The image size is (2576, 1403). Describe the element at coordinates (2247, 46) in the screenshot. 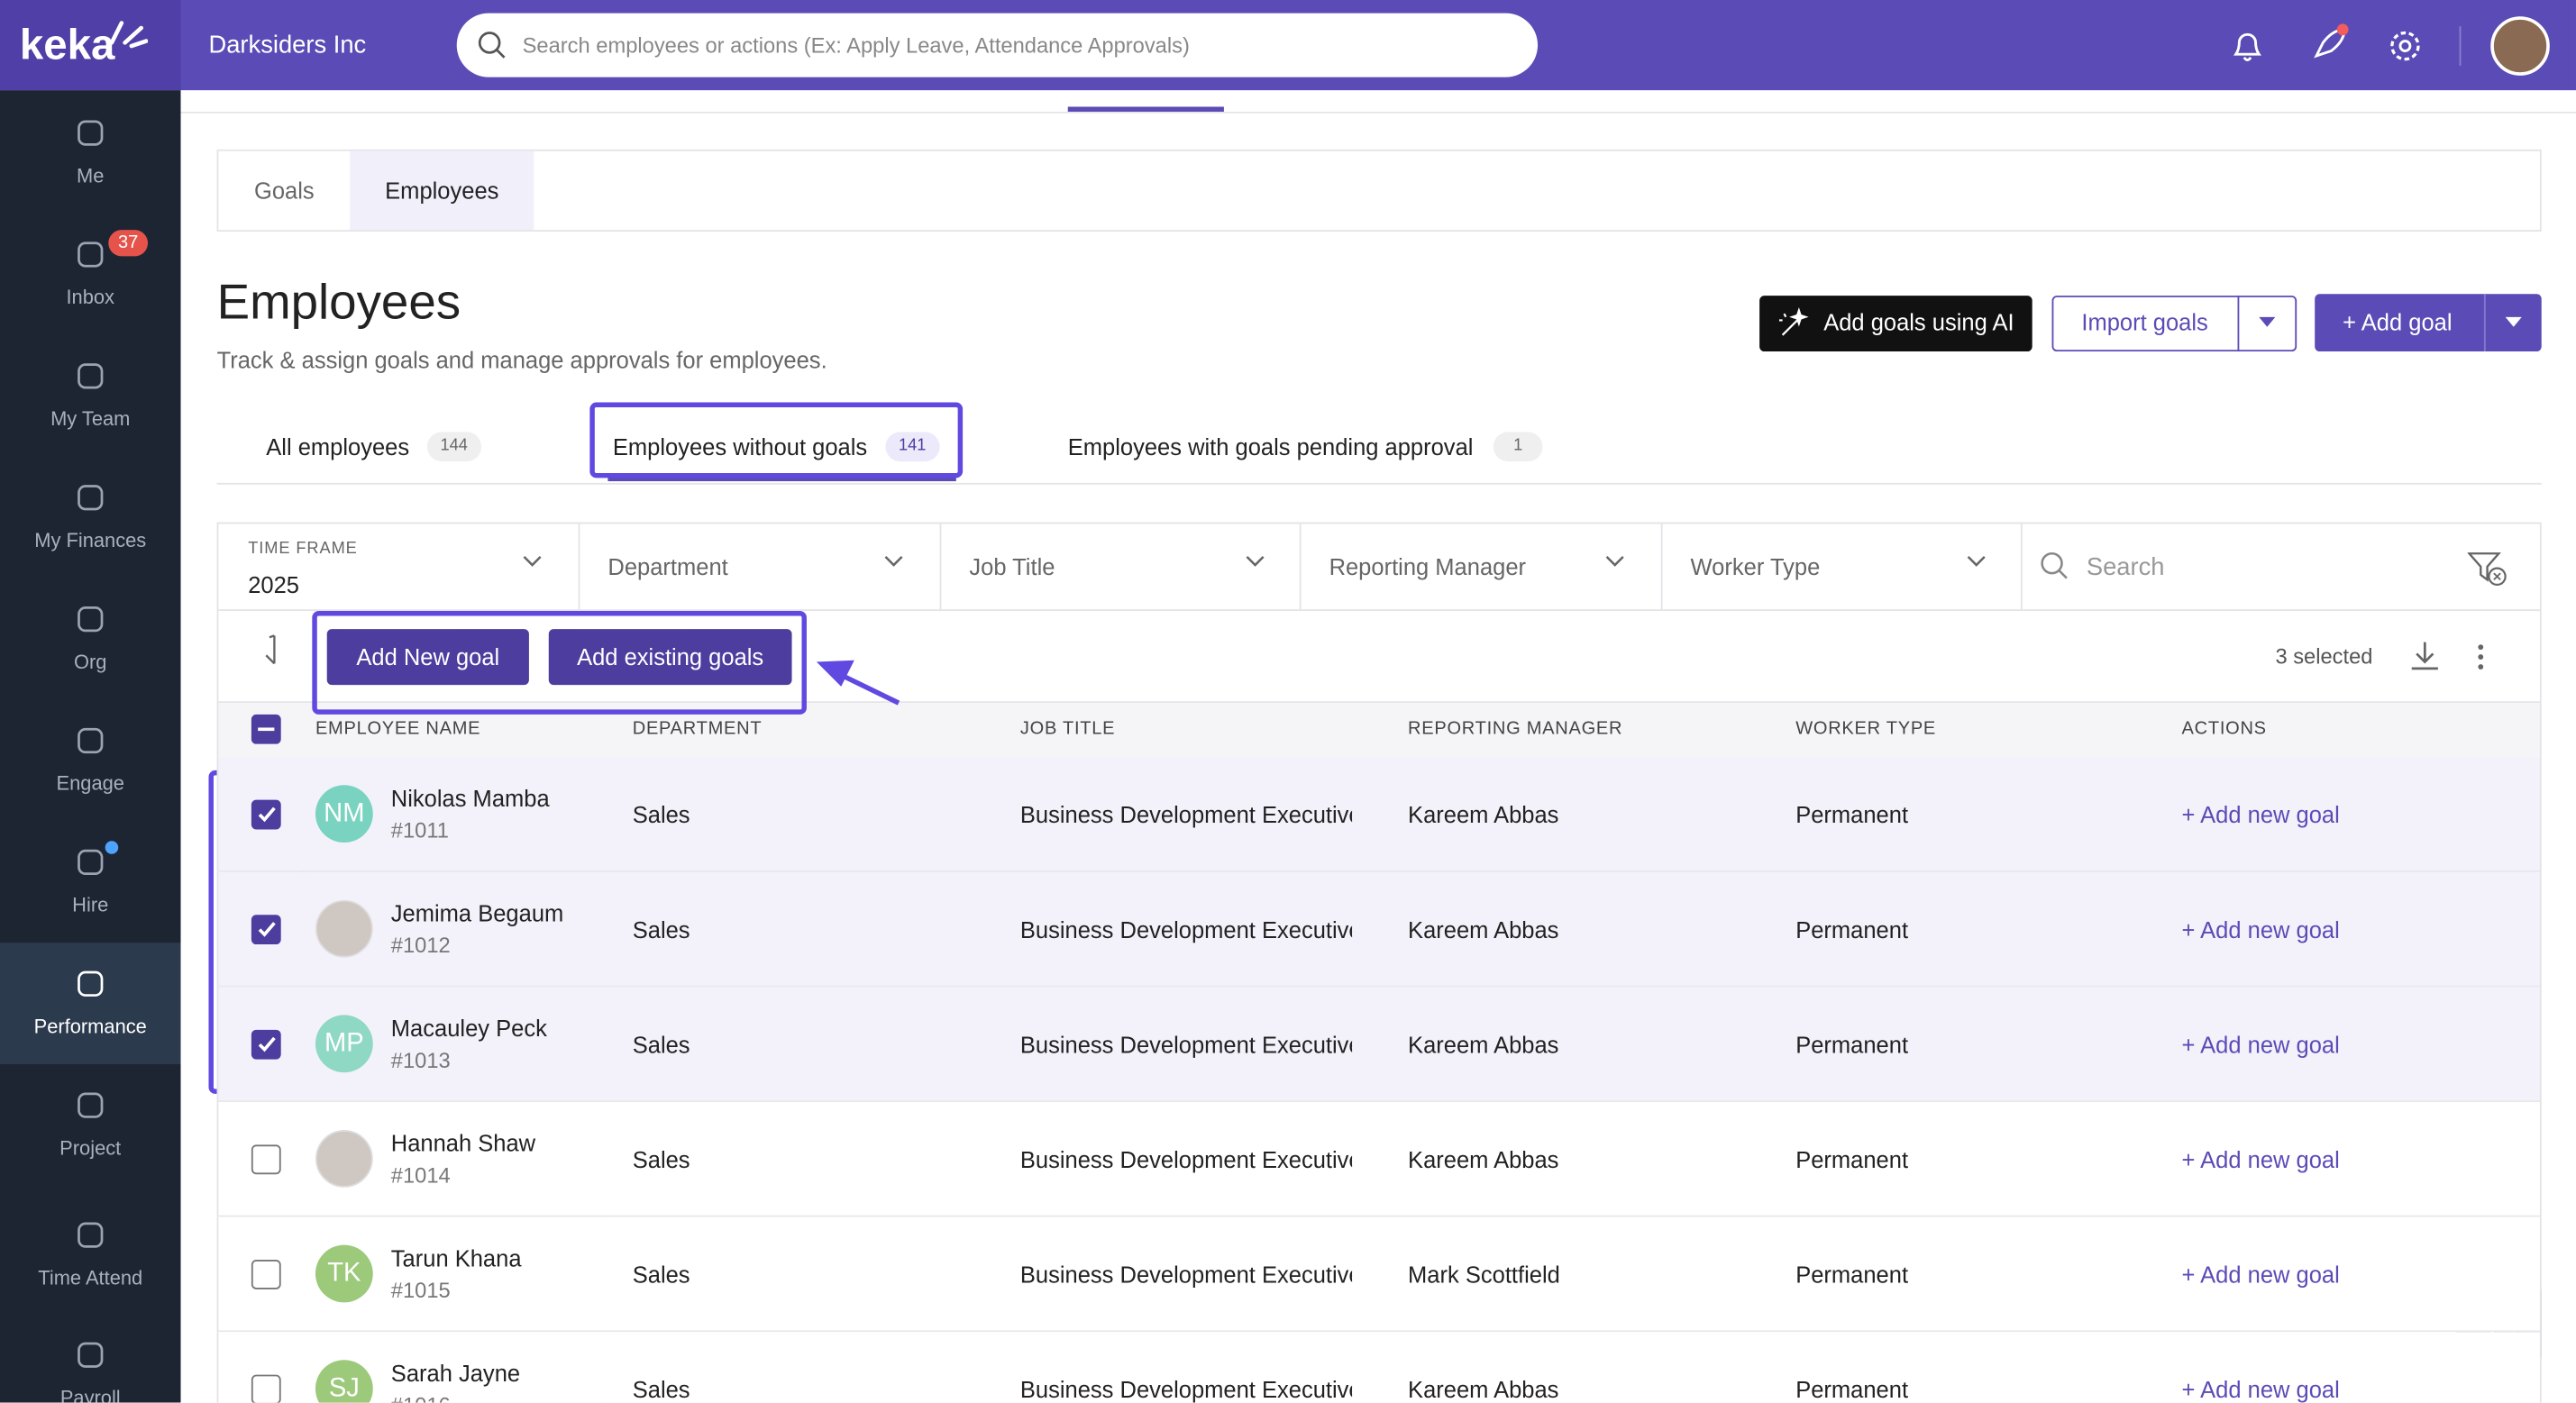

I see `notifications` at that location.